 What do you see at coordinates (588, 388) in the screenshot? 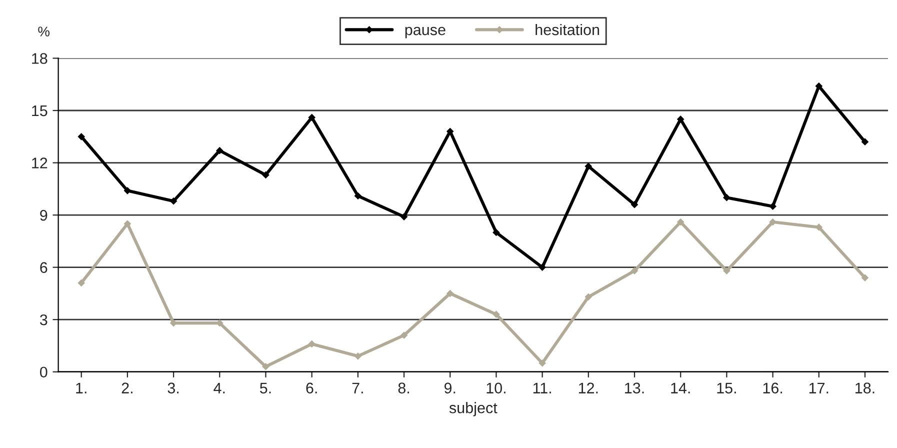
I see `x-tick-label: 12.` at bounding box center [588, 388].